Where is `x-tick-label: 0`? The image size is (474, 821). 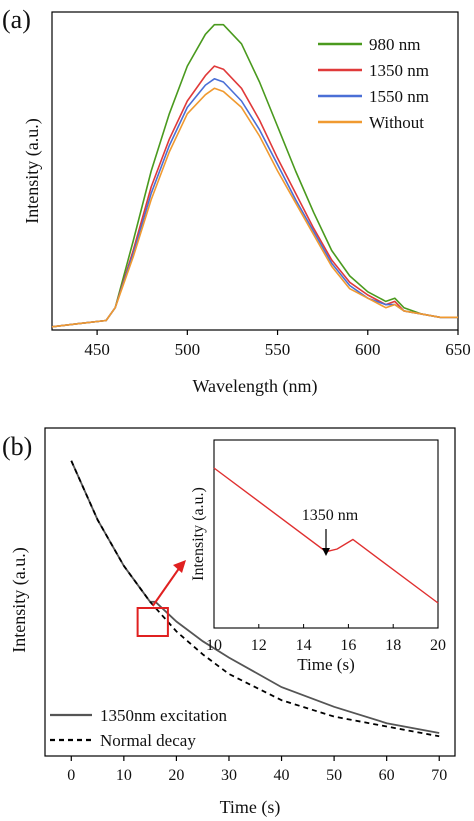 x-tick-label: 0 is located at coordinates (71, 775).